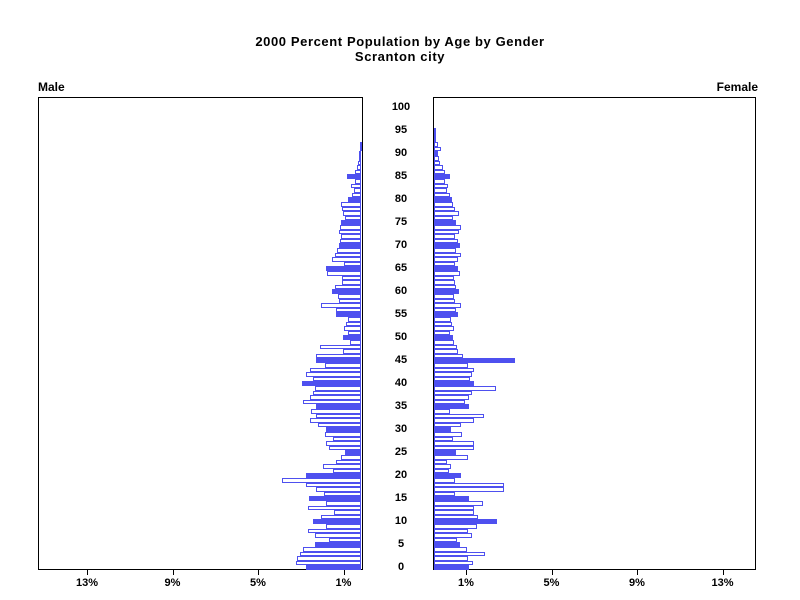 The height and width of the screenshot is (600, 800). What do you see at coordinates (552, 572) in the screenshot?
I see `female-axis-tick-5%` at bounding box center [552, 572].